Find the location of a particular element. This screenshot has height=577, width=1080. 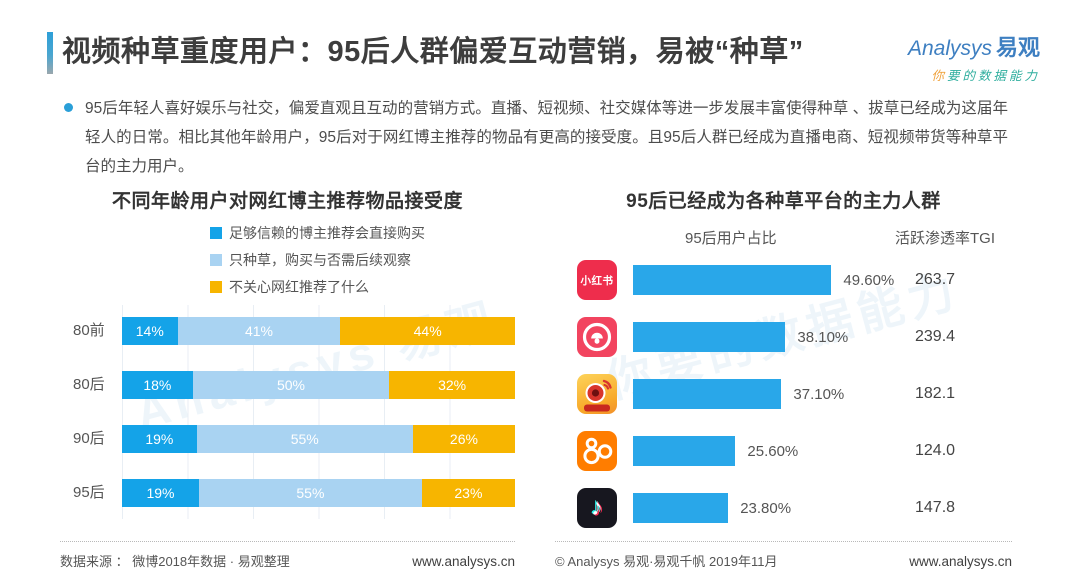

segment-value: 41% is located at coordinates (258, 331).